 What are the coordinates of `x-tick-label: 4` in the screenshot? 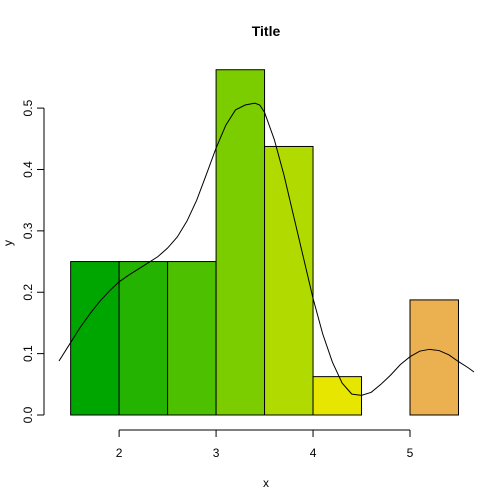 It's located at (313, 453).